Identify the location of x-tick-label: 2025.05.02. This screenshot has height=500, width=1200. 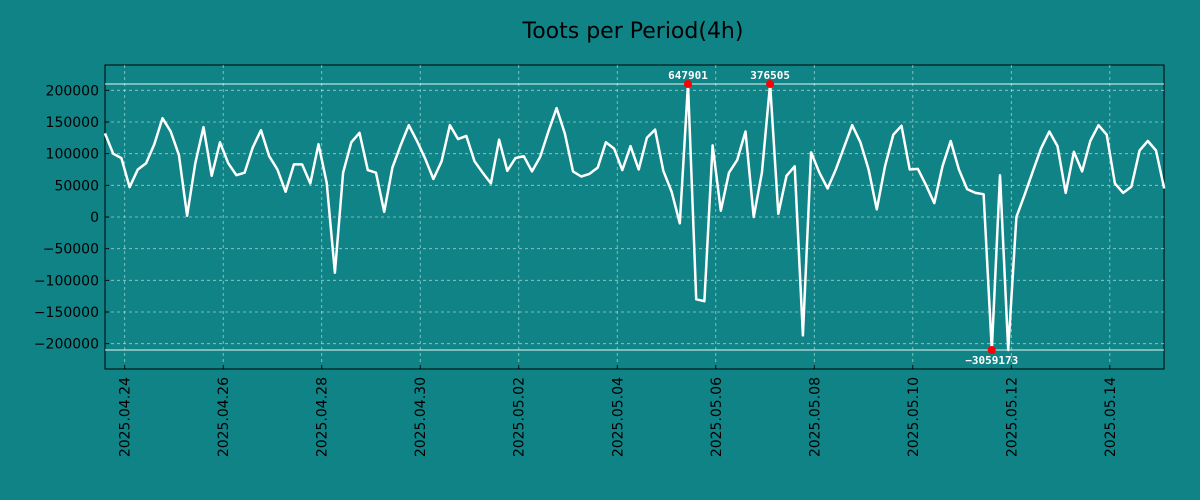
(520, 417).